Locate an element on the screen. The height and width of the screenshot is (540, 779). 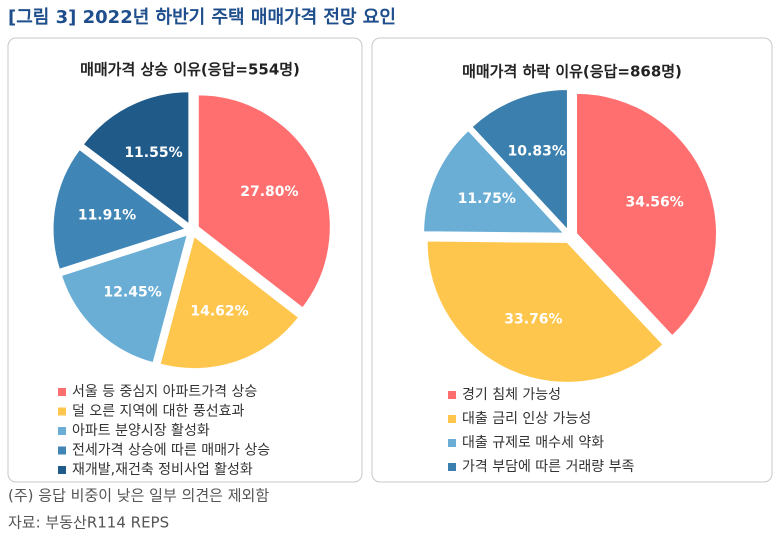
legend-label: 아파트 분양시장 활성화 is located at coordinates (141, 431).